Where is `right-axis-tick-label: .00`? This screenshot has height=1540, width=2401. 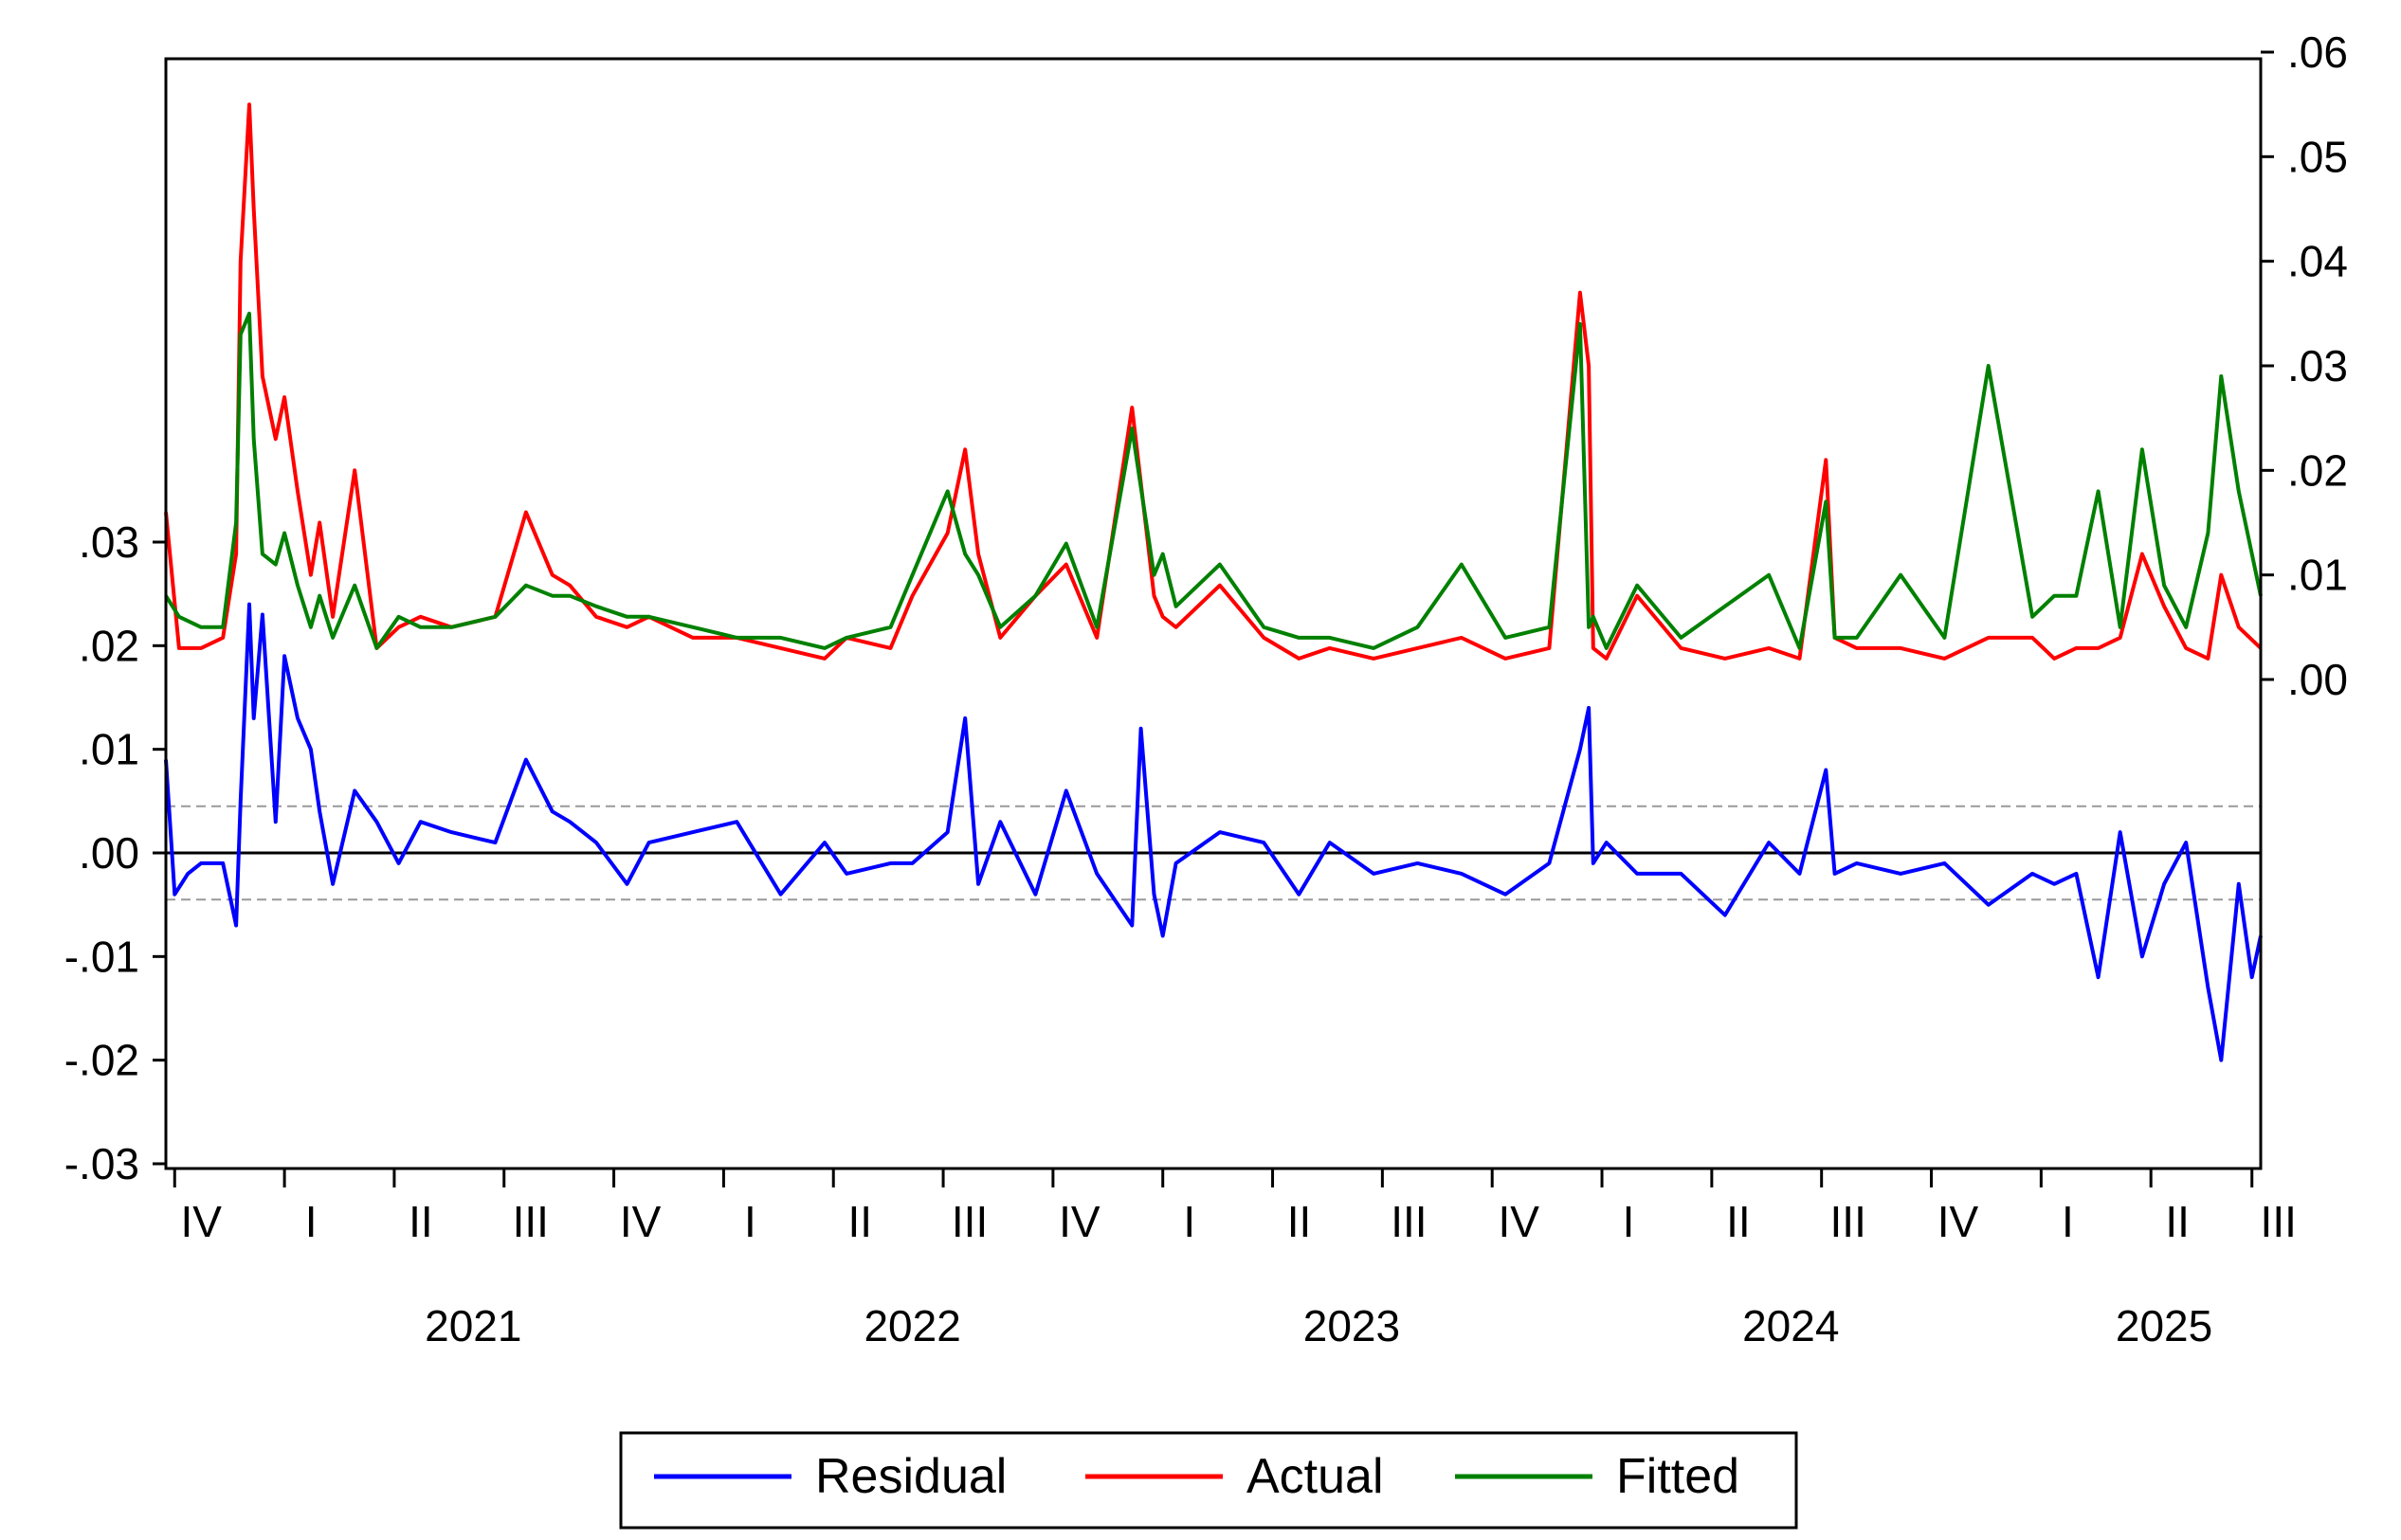
right-axis-tick-label: .00 is located at coordinates (2317, 679).